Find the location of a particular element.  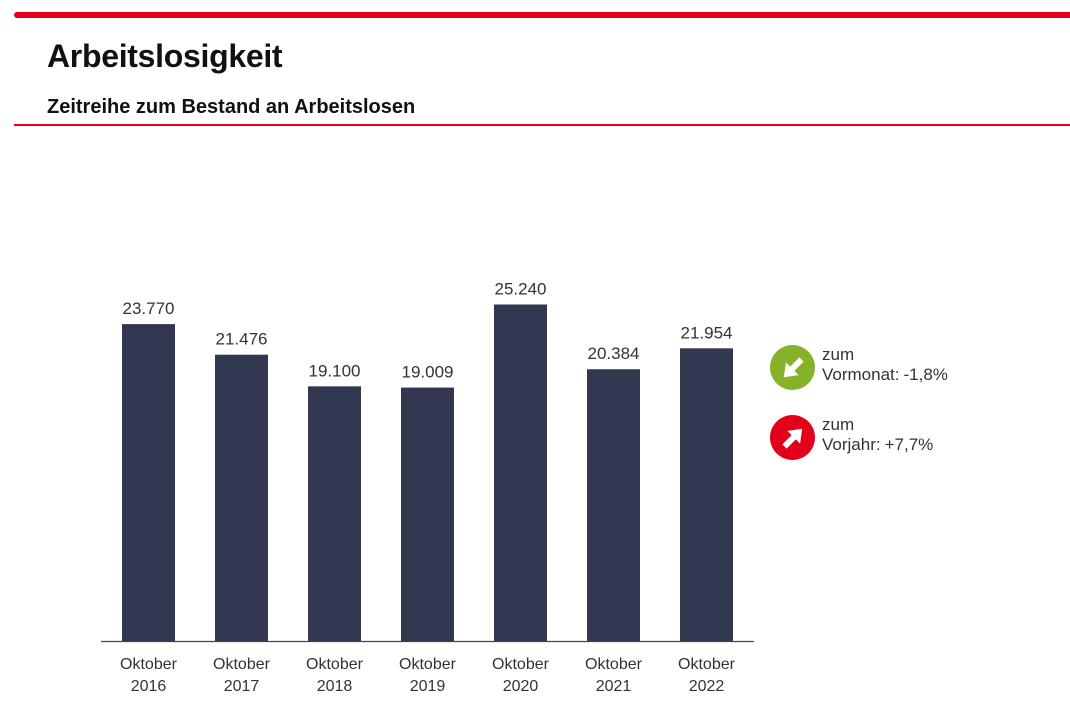

bar-oktober-2021 is located at coordinates (613, 505).